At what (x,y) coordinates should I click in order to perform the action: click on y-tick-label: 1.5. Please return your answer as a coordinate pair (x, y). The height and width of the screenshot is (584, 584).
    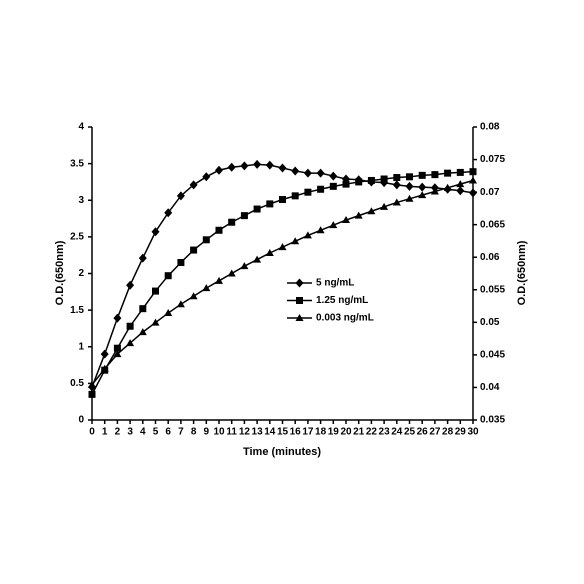
    Looking at the image, I should click on (77, 310).